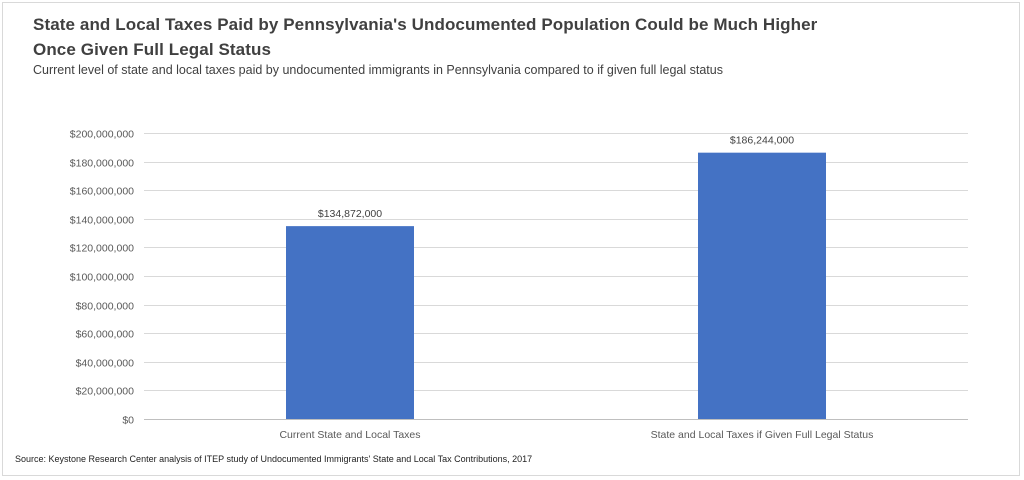  What do you see at coordinates (102, 278) in the screenshot?
I see `y-tick-label: $100,000,000` at bounding box center [102, 278].